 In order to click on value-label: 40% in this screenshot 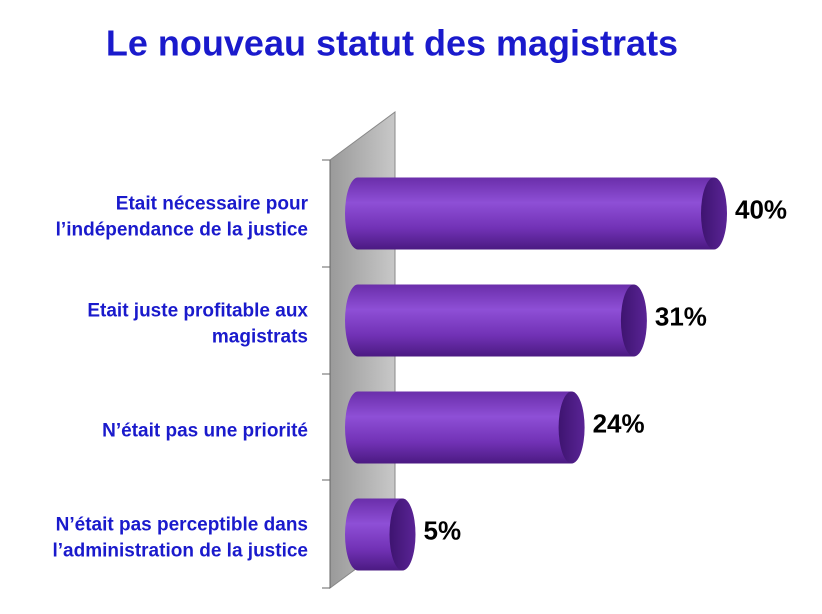, I will do `click(761, 209)`.